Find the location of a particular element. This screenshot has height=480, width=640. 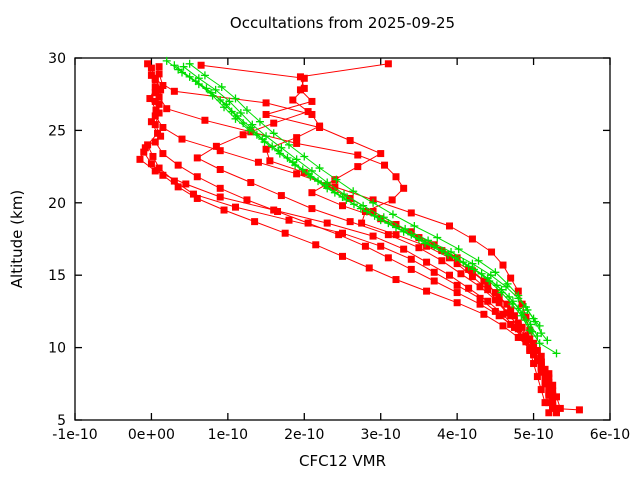

x-axis-label: CFC12 VMR is located at coordinates (342, 461).